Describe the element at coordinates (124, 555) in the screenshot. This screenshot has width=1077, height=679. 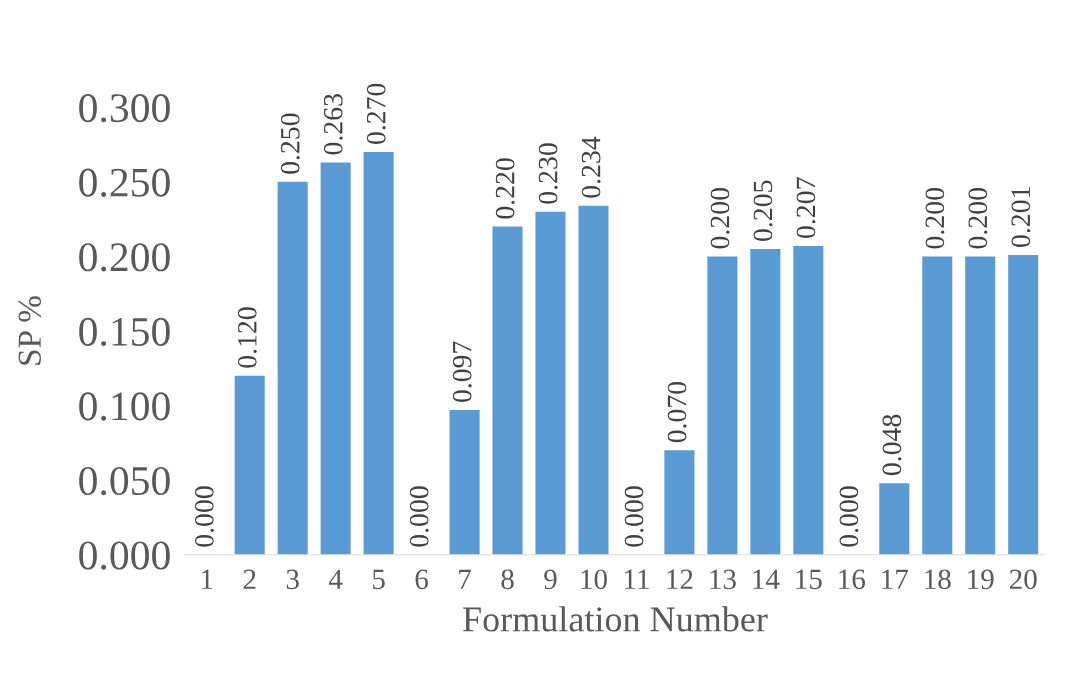
I see `y-tick-label: 0.000` at that location.